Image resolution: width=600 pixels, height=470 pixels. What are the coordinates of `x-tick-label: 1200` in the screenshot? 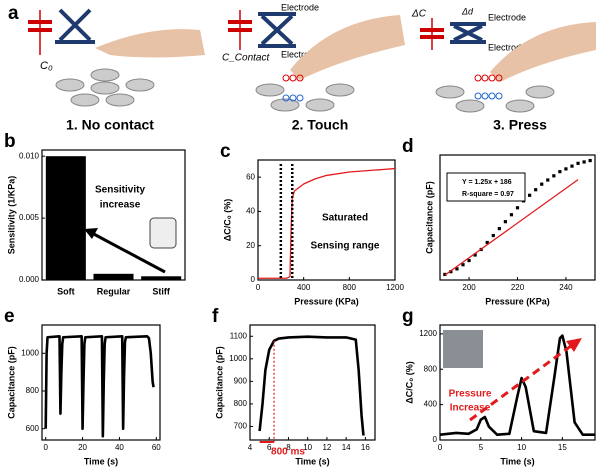 It's located at (395, 287).